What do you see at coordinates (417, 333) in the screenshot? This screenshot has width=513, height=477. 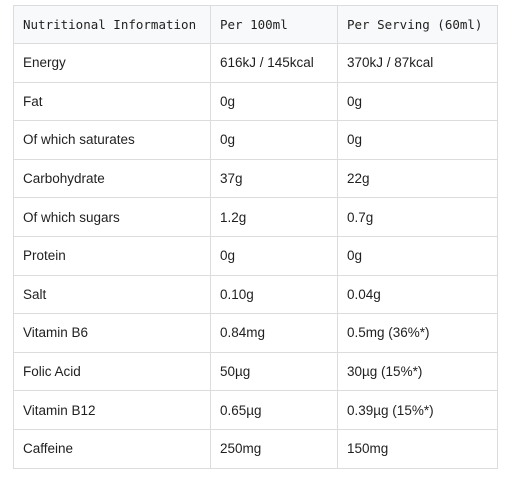 I see `per-serving-value: 0.5mg (36%*)` at bounding box center [417, 333].